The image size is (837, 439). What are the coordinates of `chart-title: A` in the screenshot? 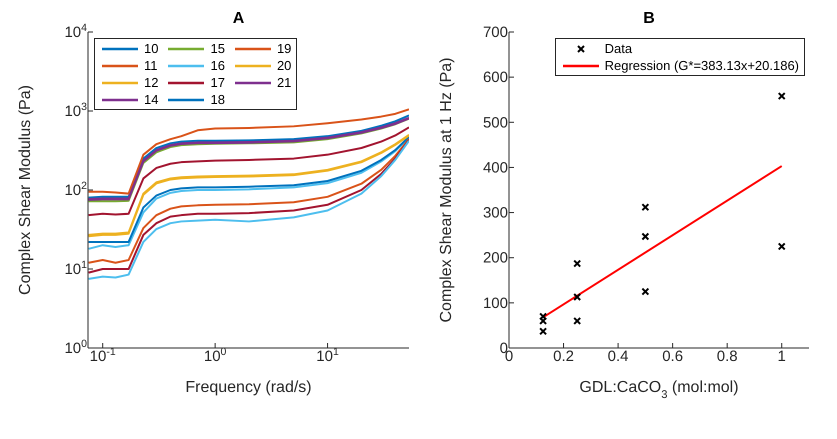 It's located at (238, 18).